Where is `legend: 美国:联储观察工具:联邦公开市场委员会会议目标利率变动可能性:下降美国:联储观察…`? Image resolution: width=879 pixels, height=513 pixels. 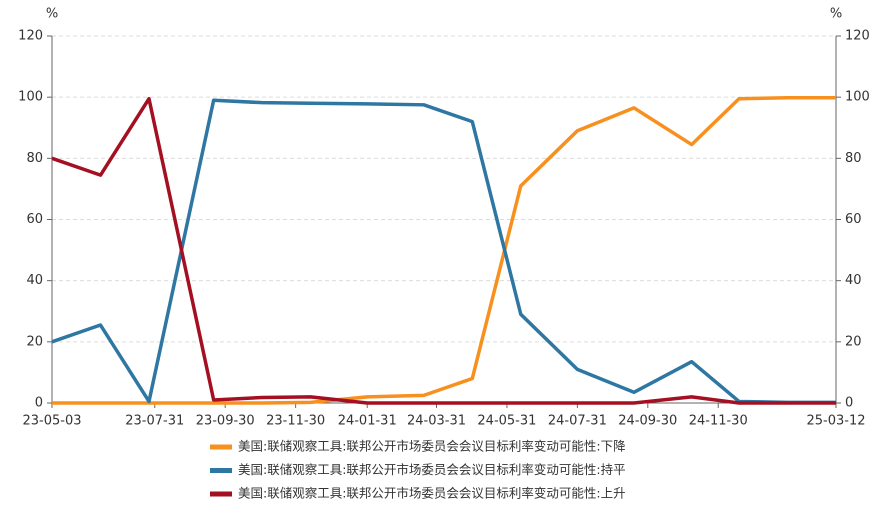 legend: 美国:联储观察工具:联邦公开市场委员会会议目标利率变动可能性:下降美国:联储观察… is located at coordinates (418, 470).